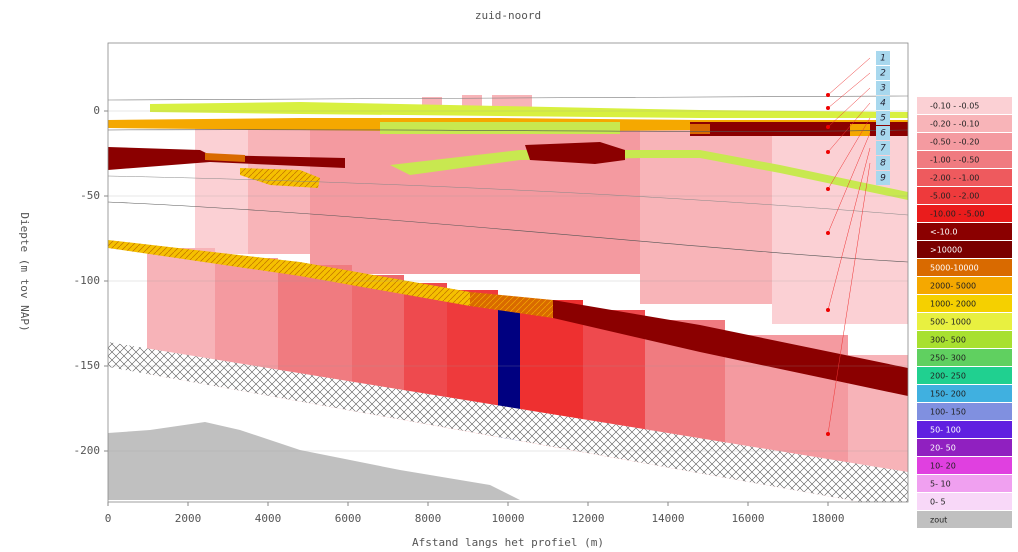  Describe the element at coordinates (87, 280) in the screenshot. I see `y-tick-label: -100` at that location.